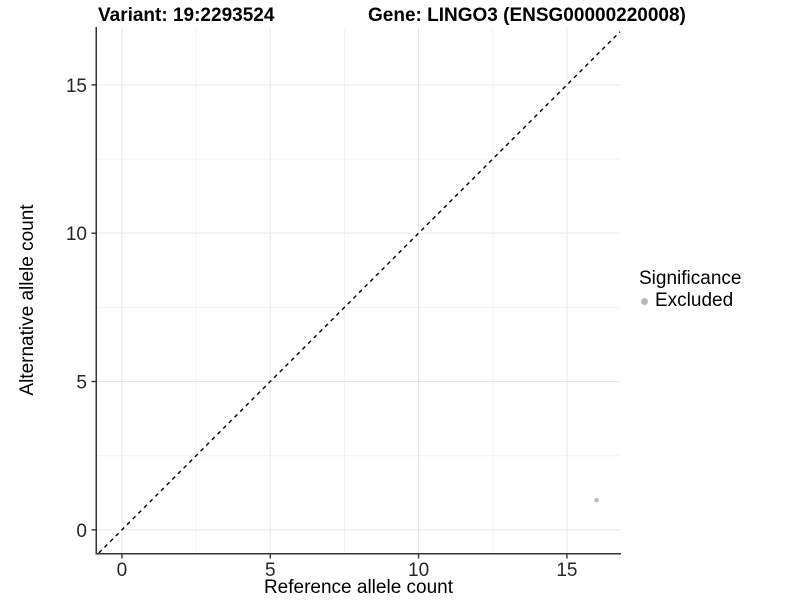  Describe the element at coordinates (690, 278) in the screenshot. I see `legend-title: Significance` at that location.